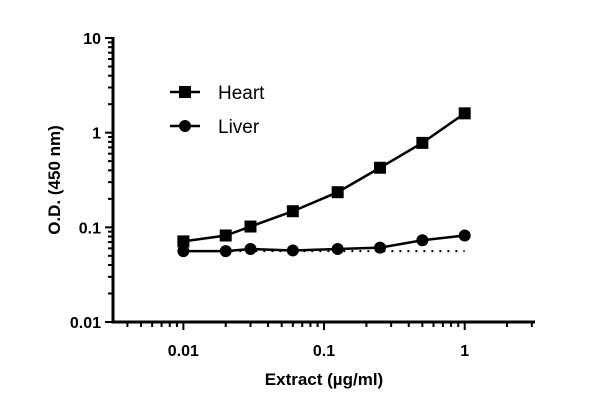 The width and height of the screenshot is (600, 416). I want to click on x-axis-label: Extract (µg/ml), so click(324, 379).